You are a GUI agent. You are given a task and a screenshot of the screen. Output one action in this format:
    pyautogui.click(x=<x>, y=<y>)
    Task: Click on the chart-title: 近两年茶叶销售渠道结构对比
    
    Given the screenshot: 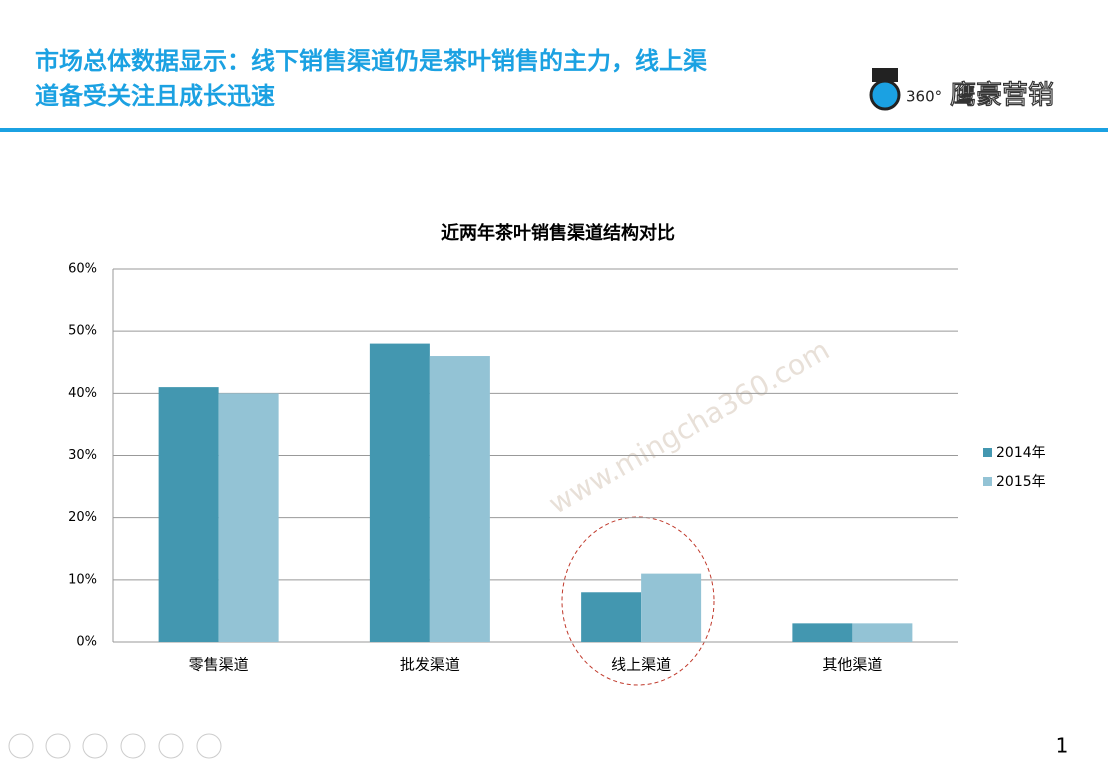 What is the action you would take?
    pyautogui.click(x=558, y=233)
    